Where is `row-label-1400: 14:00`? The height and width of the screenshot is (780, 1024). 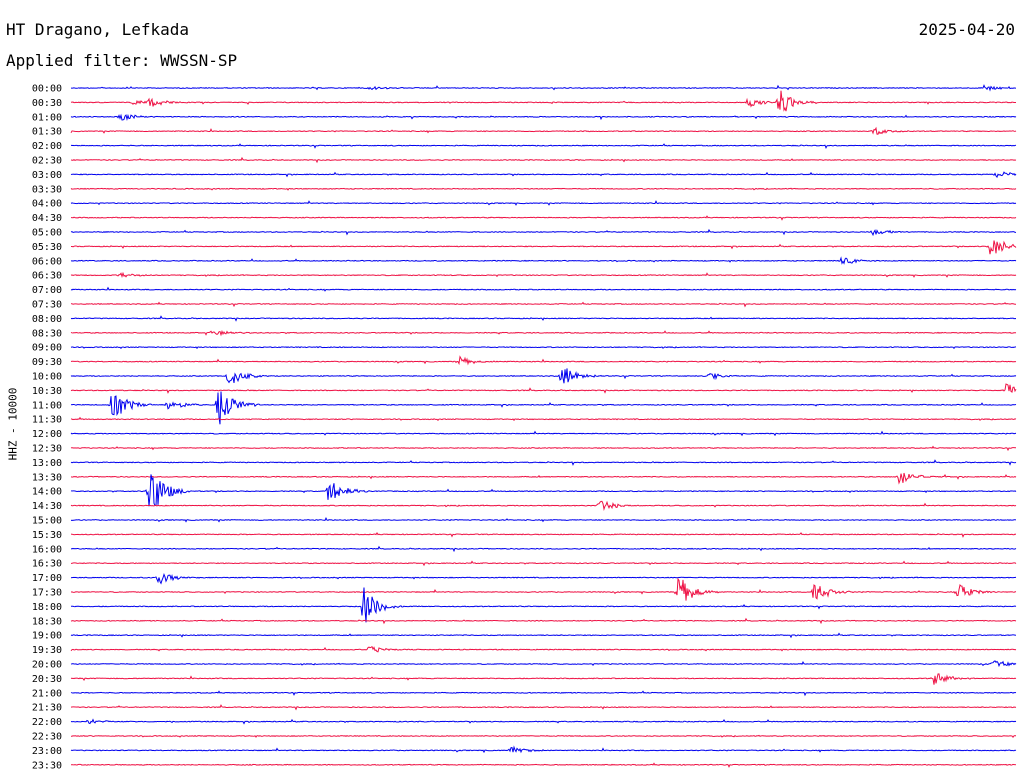
row-label-1400: 14:00 is located at coordinates (47, 492).